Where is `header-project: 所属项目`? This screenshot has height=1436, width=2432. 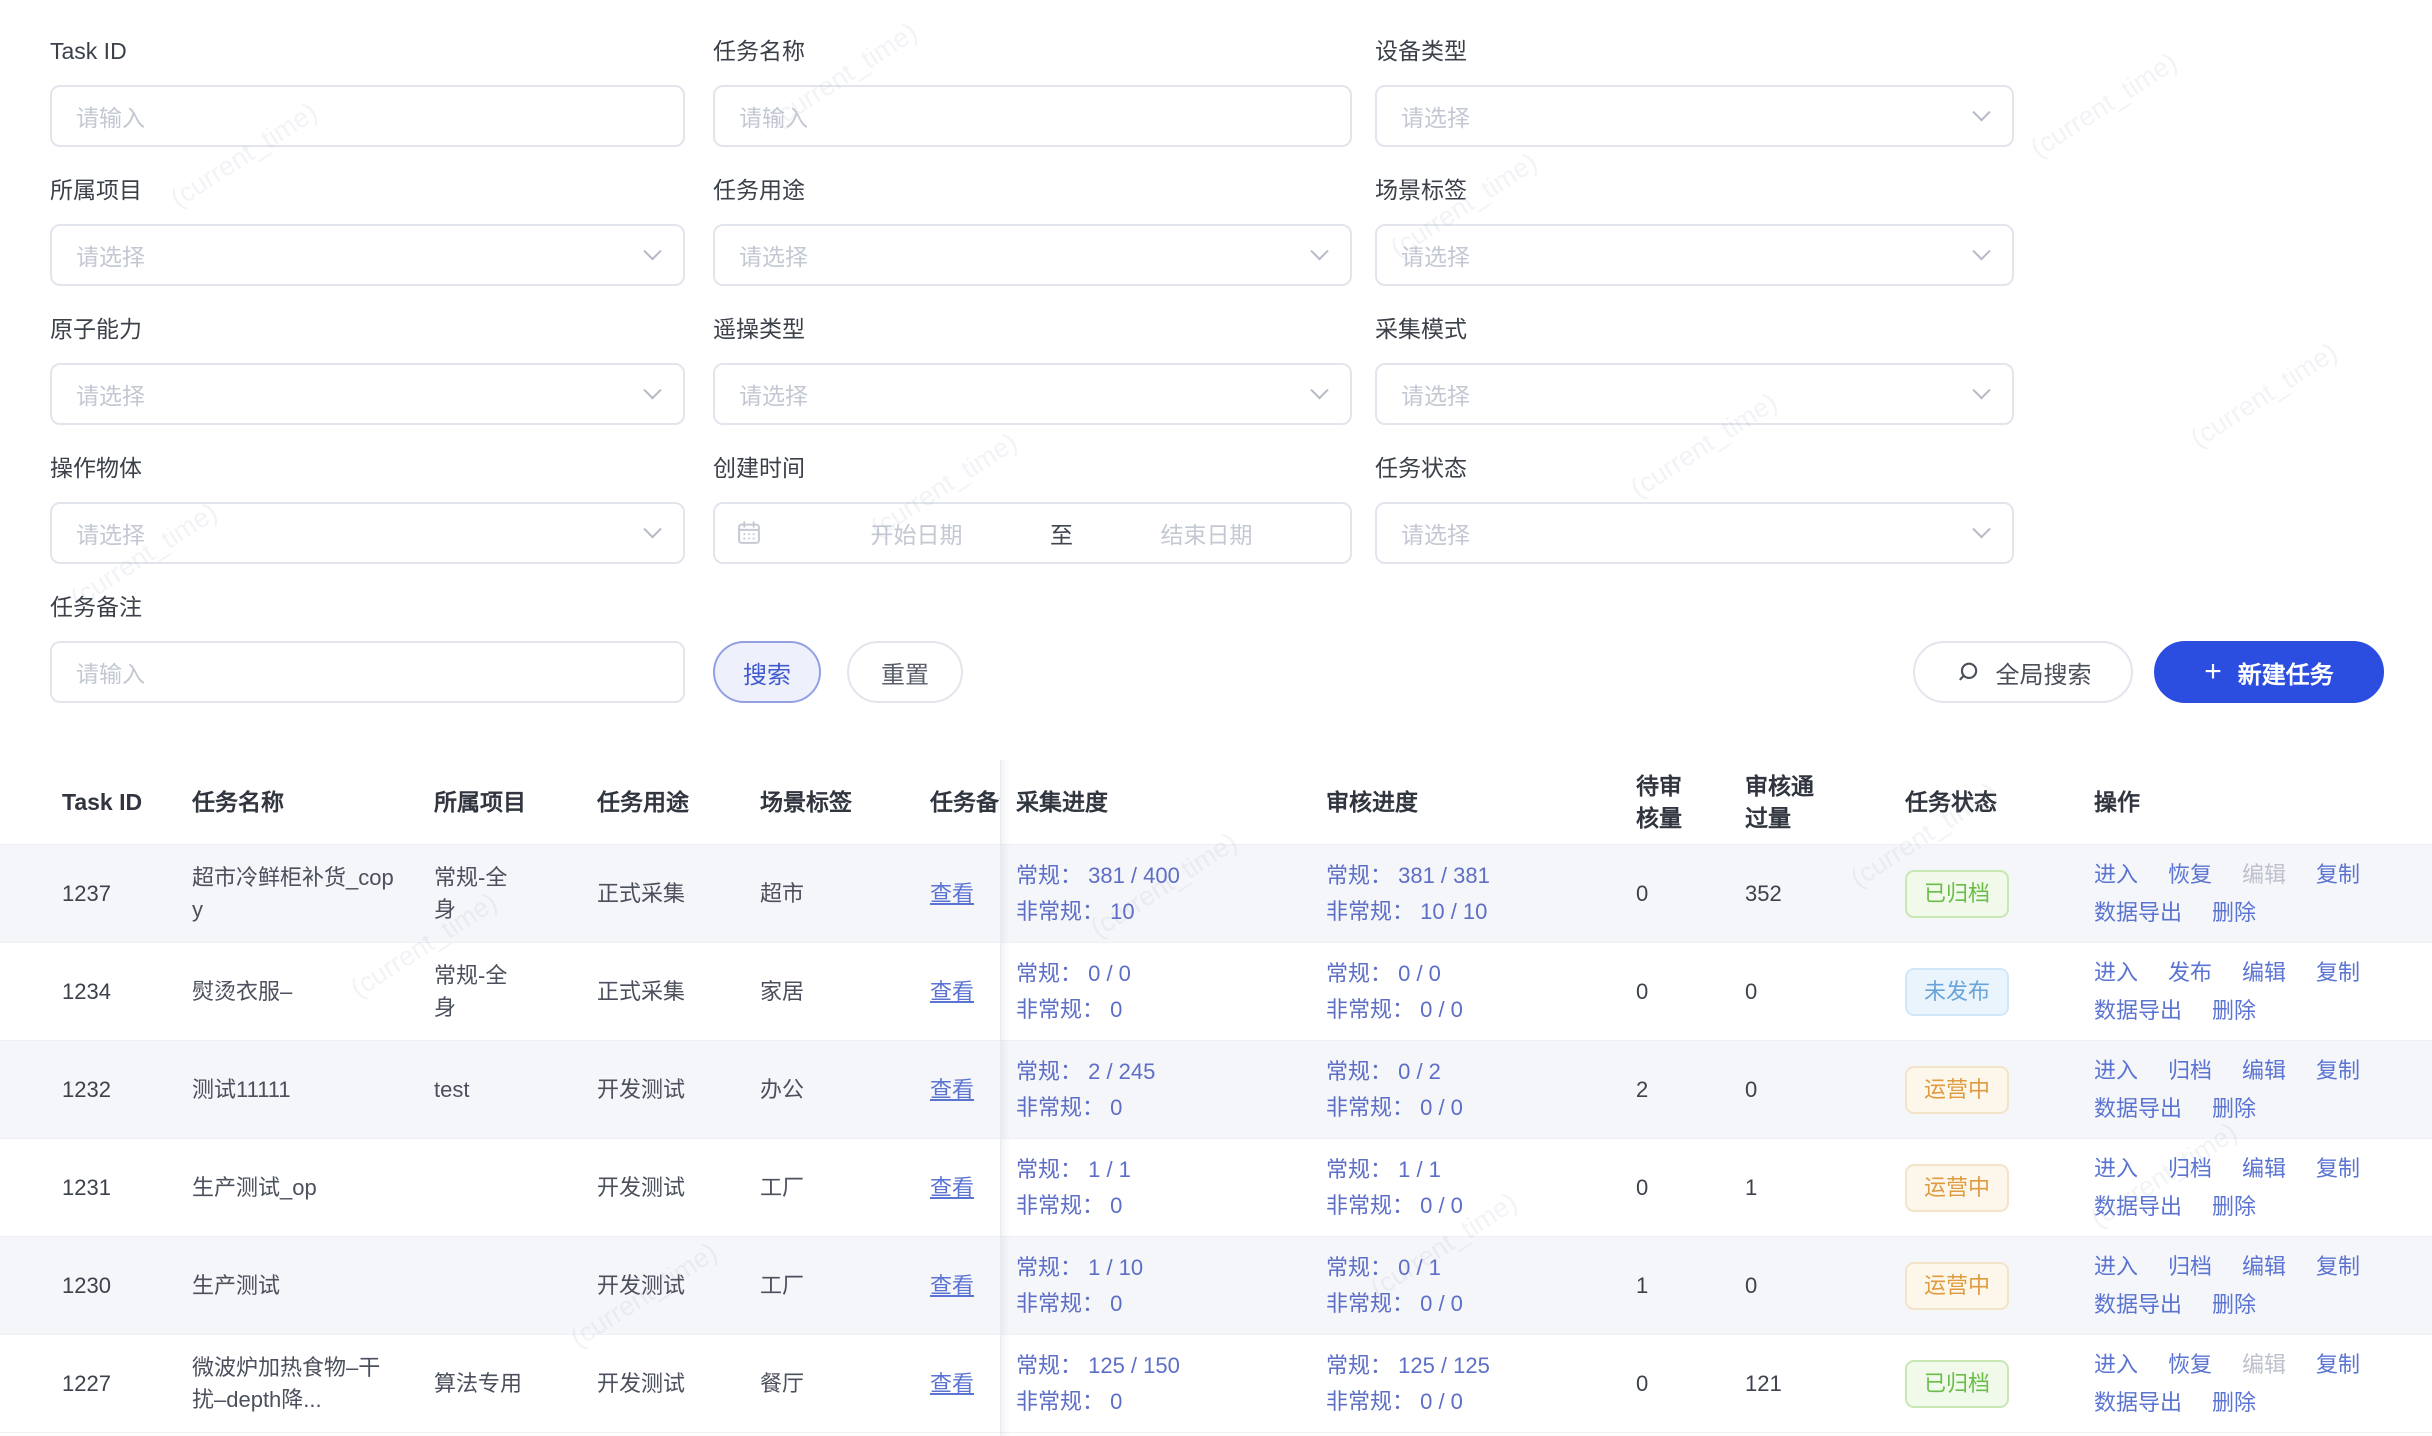 header-project: 所属项目 is located at coordinates (480, 802).